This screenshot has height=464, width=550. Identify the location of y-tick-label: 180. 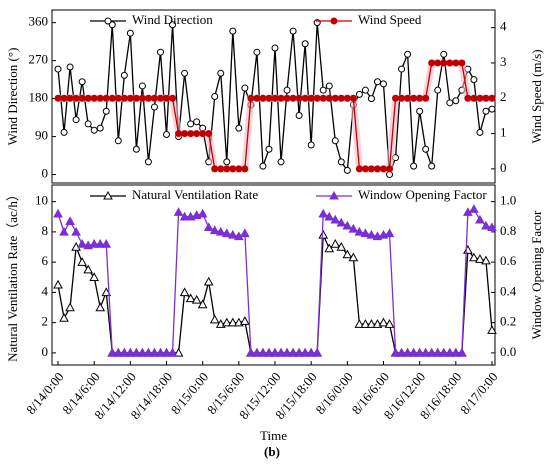
(39, 97).